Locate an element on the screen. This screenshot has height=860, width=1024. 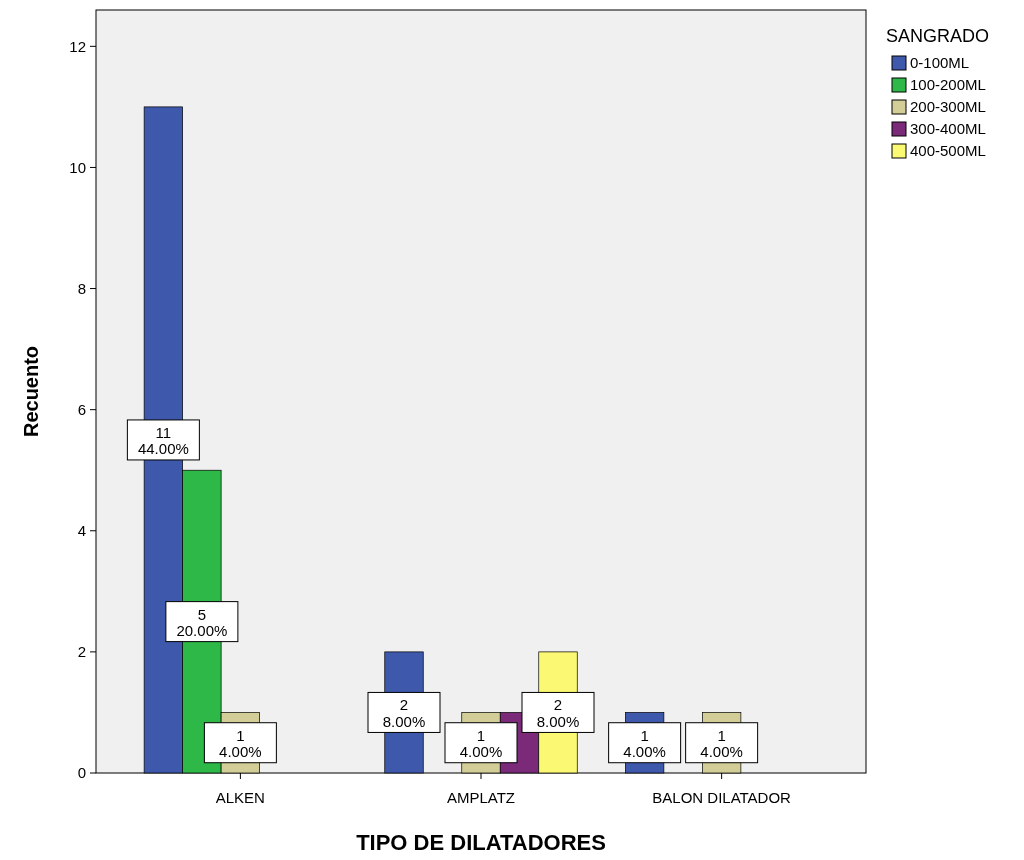
x-axis-title: TIPO DE DILATADORES is located at coordinates (481, 842).